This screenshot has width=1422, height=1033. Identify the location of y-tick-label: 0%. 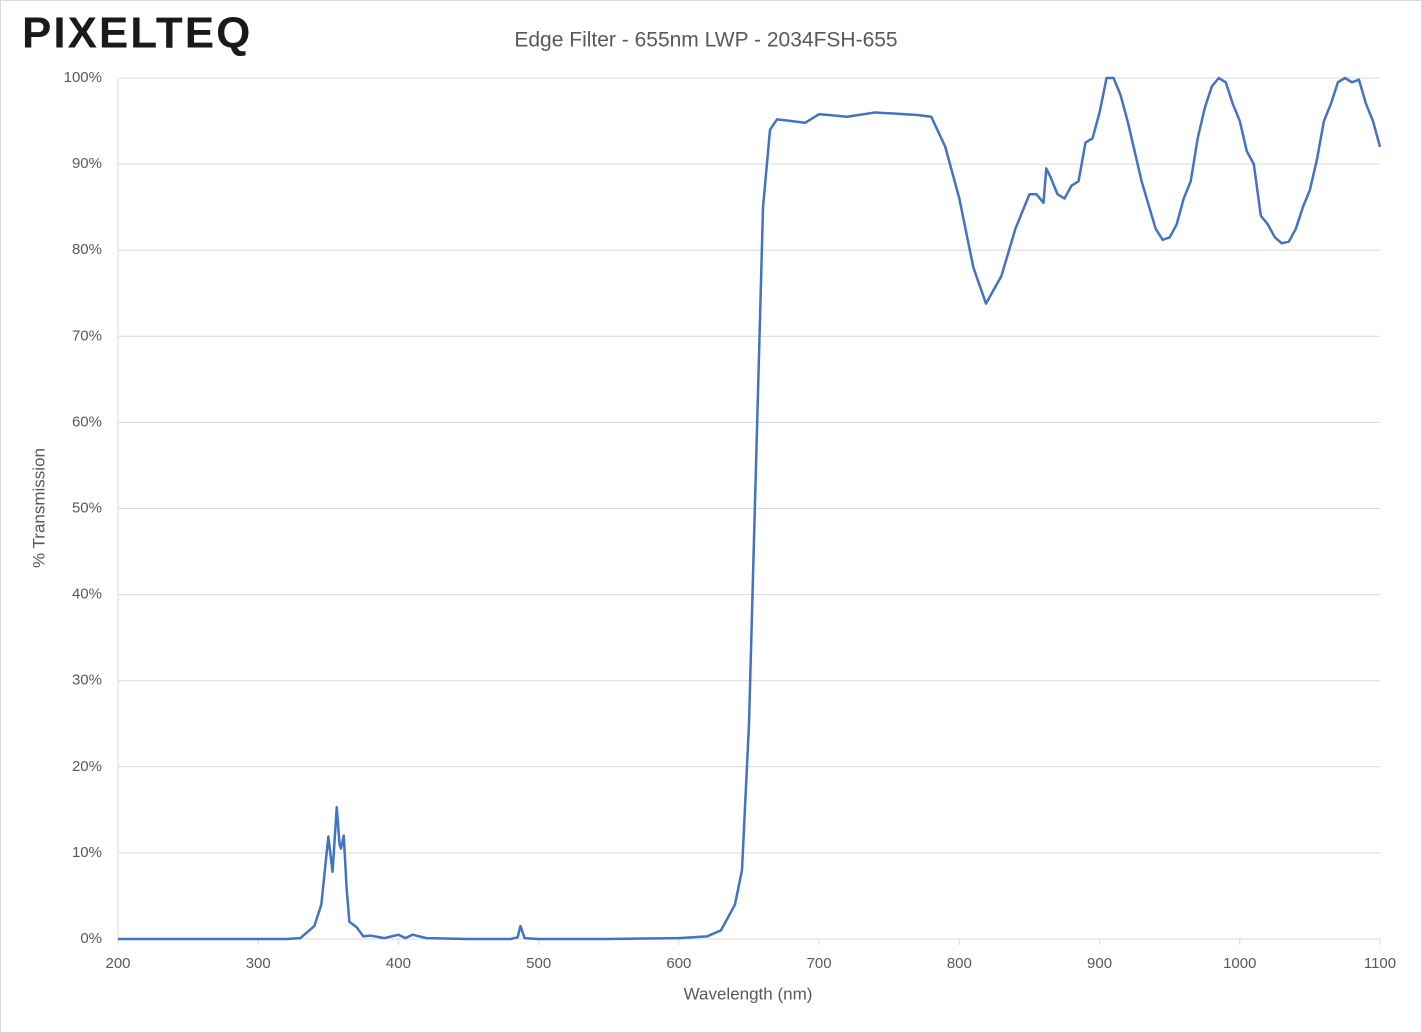
(91, 938).